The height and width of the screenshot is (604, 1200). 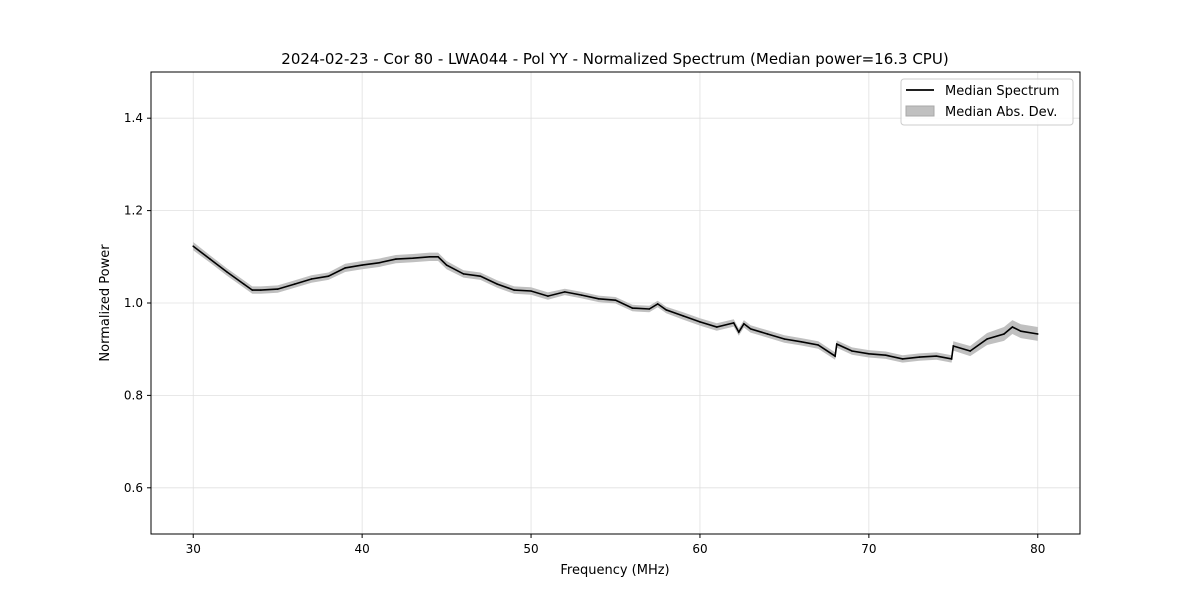 I want to click on x-tick-label: 50, so click(x=530, y=549).